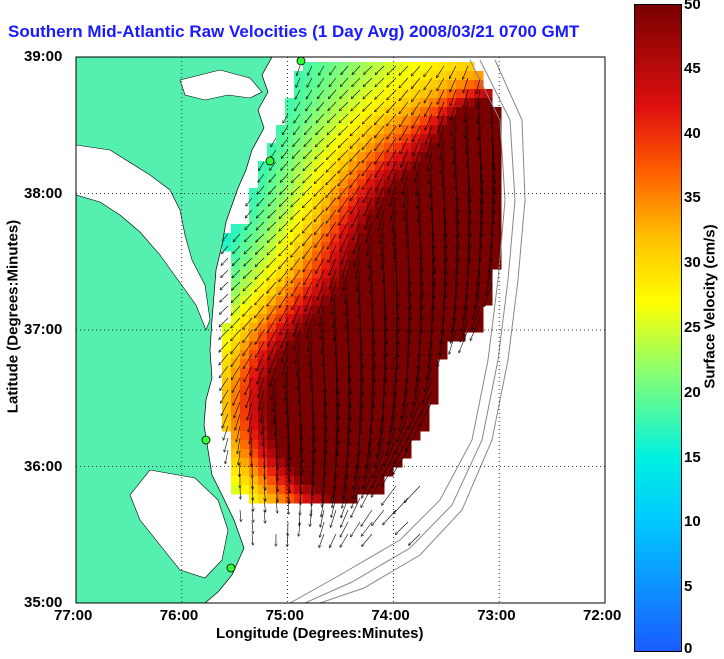  I want to click on colorbar-tick-label: 50, so click(692, 6).